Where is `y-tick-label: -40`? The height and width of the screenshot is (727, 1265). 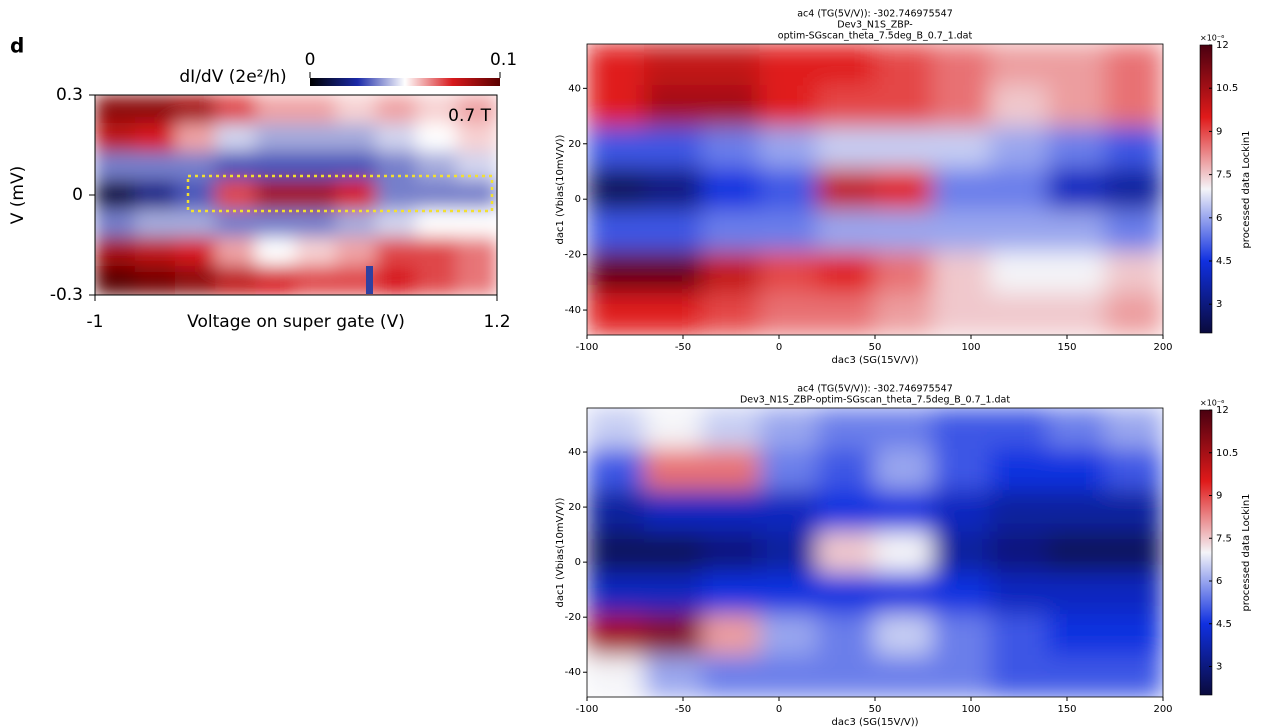 y-tick-label: -40 is located at coordinates (573, 310).